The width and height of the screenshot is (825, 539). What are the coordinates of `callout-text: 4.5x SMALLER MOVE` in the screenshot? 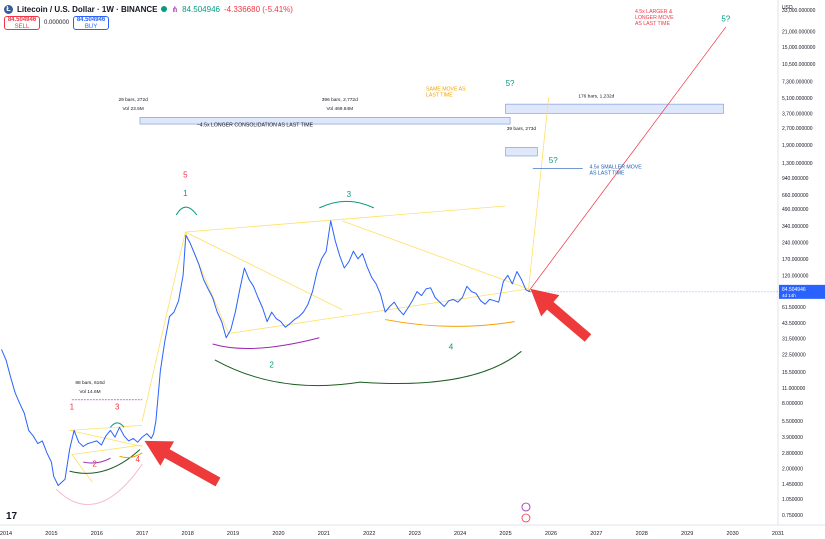 It's located at (616, 168).